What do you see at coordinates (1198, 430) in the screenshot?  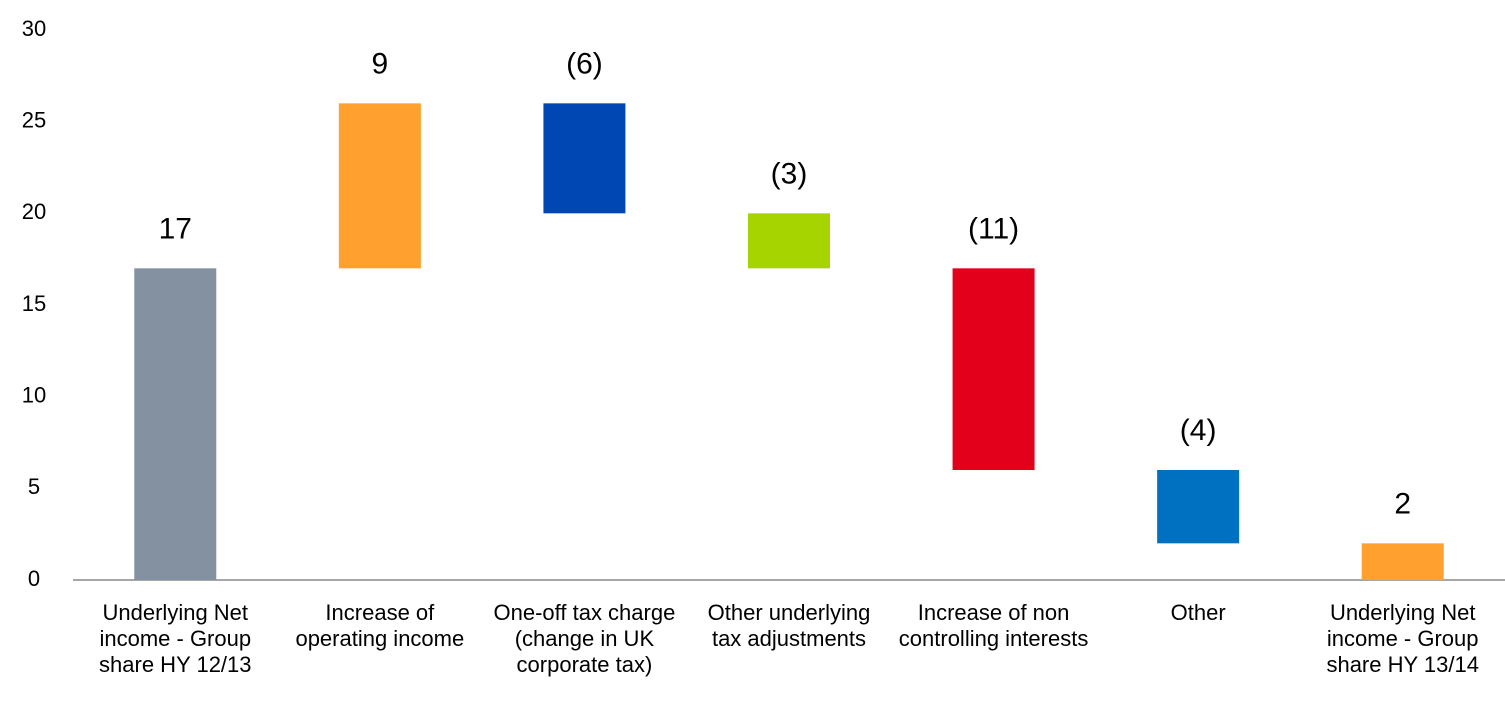 I see `data-label: (4)` at bounding box center [1198, 430].